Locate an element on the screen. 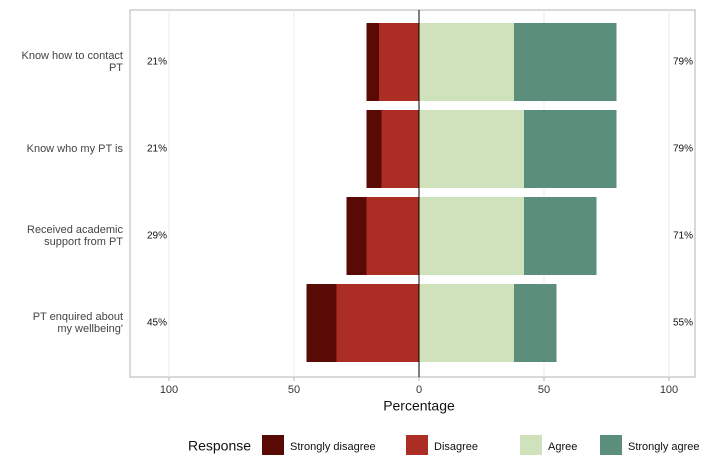 The image size is (713, 455). legend-label: Strongly agree is located at coordinates (664, 447).